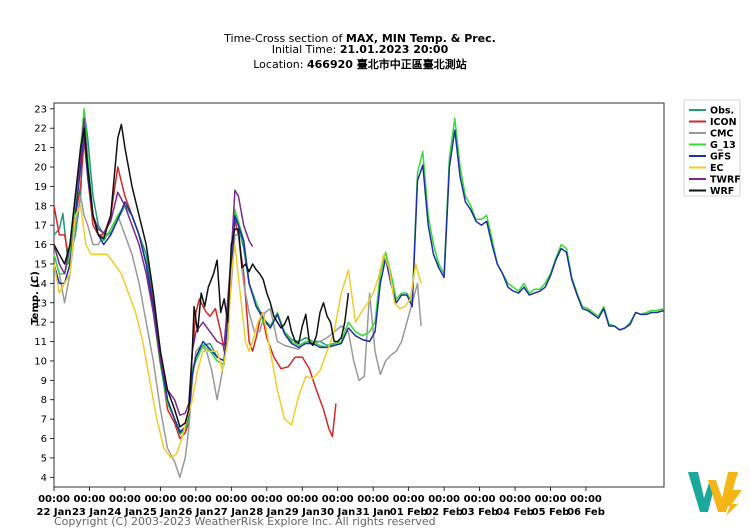 Image resolution: width=750 pixels, height=532 pixels. I want to click on x-tick-date-label: 31 Jan, so click(373, 512).